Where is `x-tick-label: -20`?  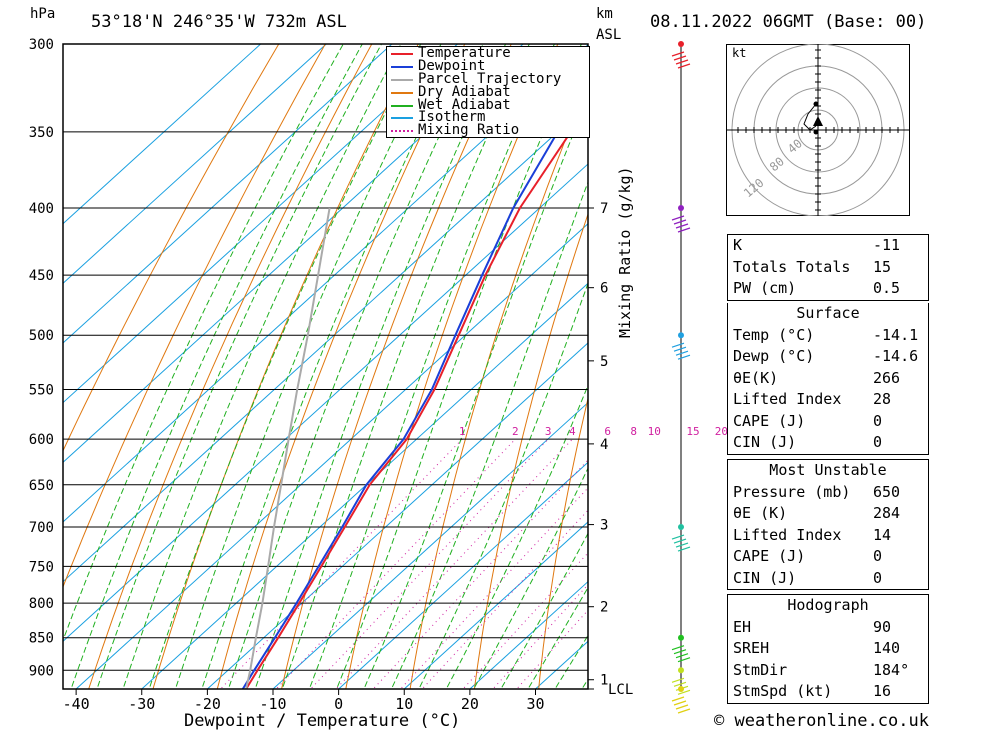
x-tick-label: -20 is located at coordinates (207, 704).